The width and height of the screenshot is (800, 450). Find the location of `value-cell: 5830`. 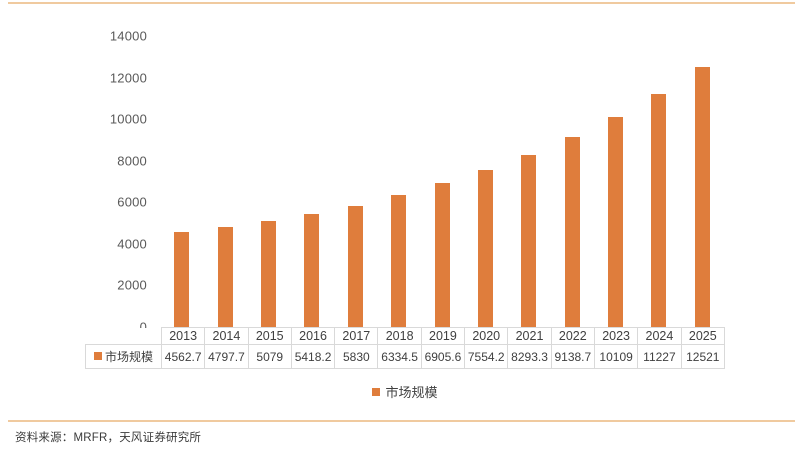

value-cell: 5830 is located at coordinates (356, 356).